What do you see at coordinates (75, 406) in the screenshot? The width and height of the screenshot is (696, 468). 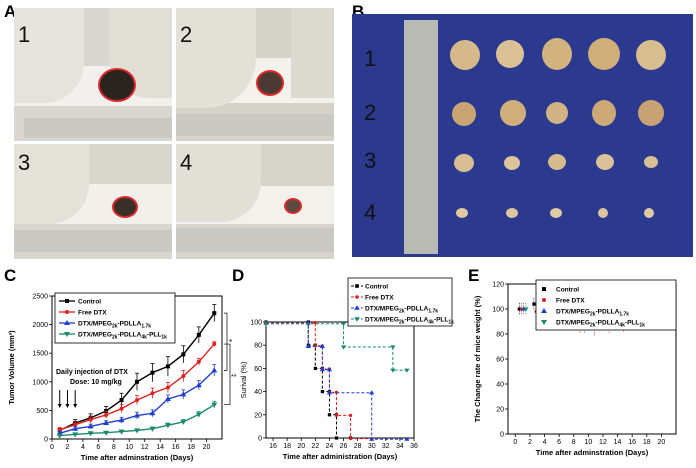 I see `arrow-head` at bounding box center [75, 406].